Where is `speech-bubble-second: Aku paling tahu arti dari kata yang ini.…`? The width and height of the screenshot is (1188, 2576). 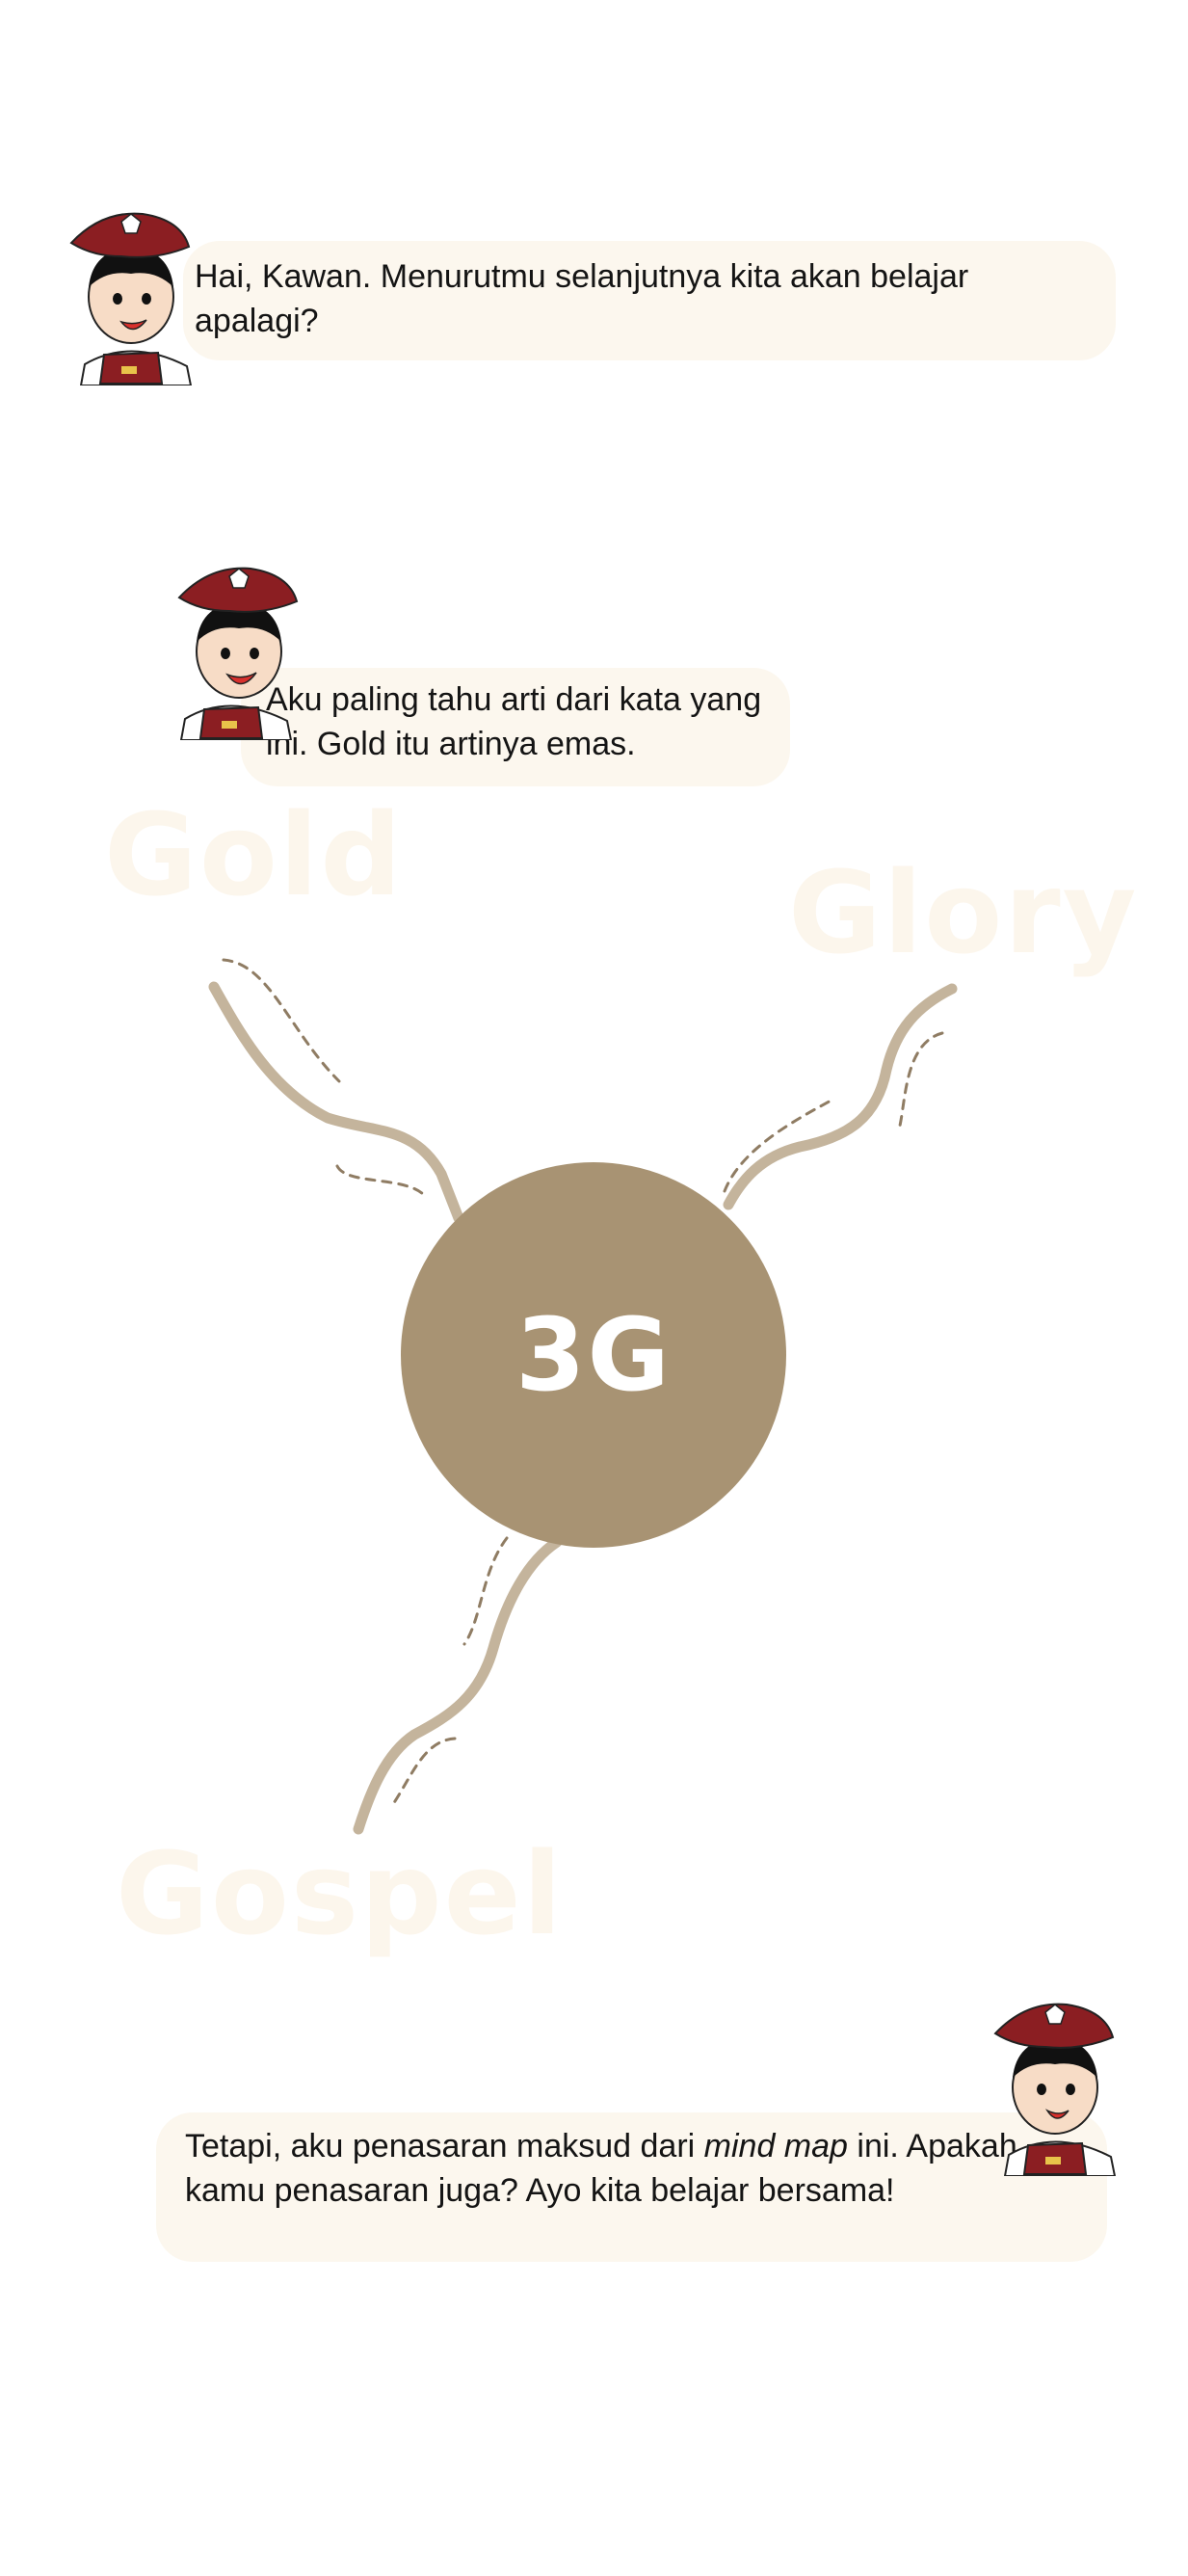 speech-bubble-second: Aku paling tahu arti dari kata yang ini.… is located at coordinates (515, 727).